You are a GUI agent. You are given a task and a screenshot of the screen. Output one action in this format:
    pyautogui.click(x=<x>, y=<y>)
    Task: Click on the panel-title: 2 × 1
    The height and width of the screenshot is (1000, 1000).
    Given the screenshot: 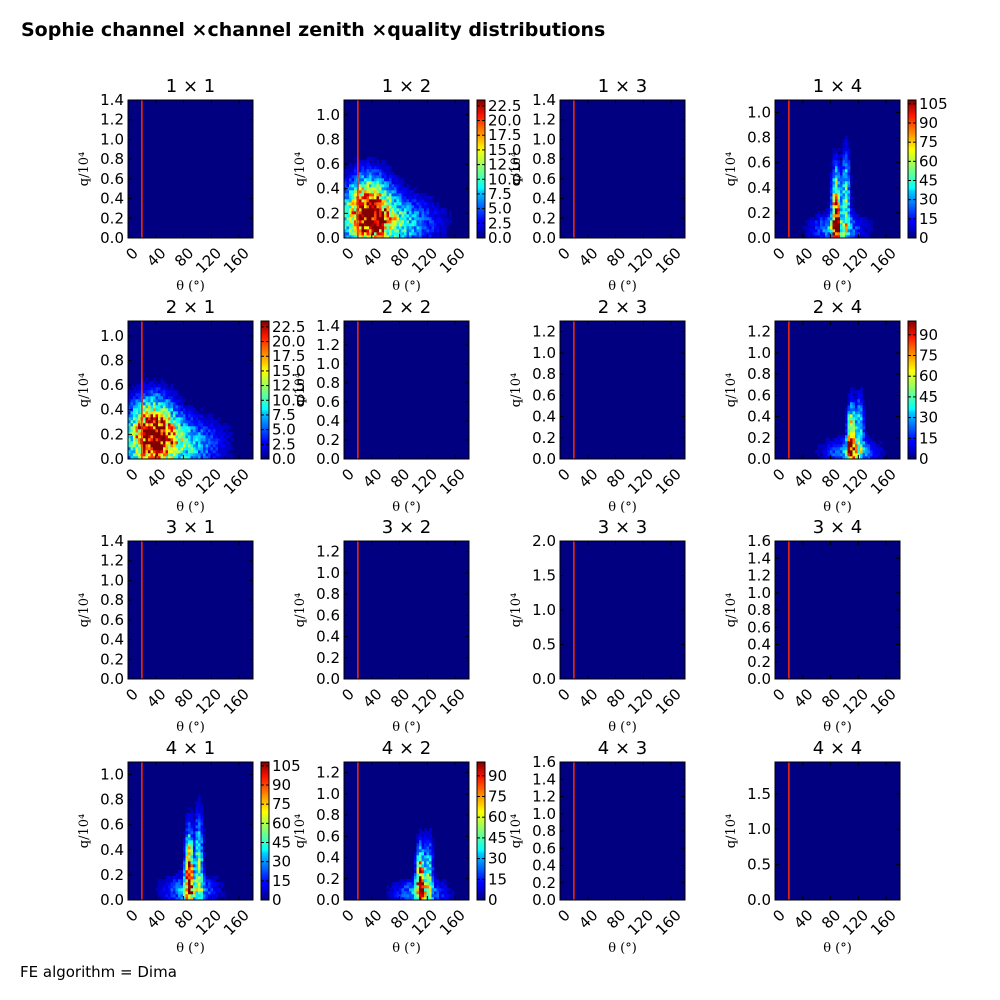 What is the action you would take?
    pyautogui.click(x=190, y=307)
    